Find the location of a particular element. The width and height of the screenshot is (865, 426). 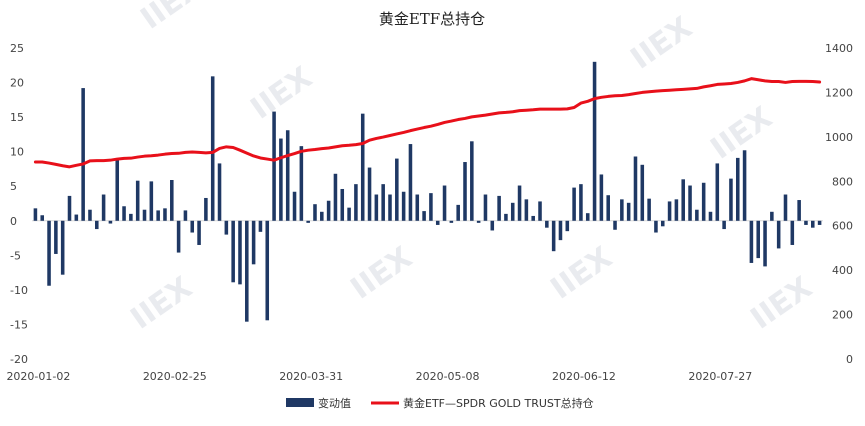

y-right-tick-label: 1200 is located at coordinates (839, 92).